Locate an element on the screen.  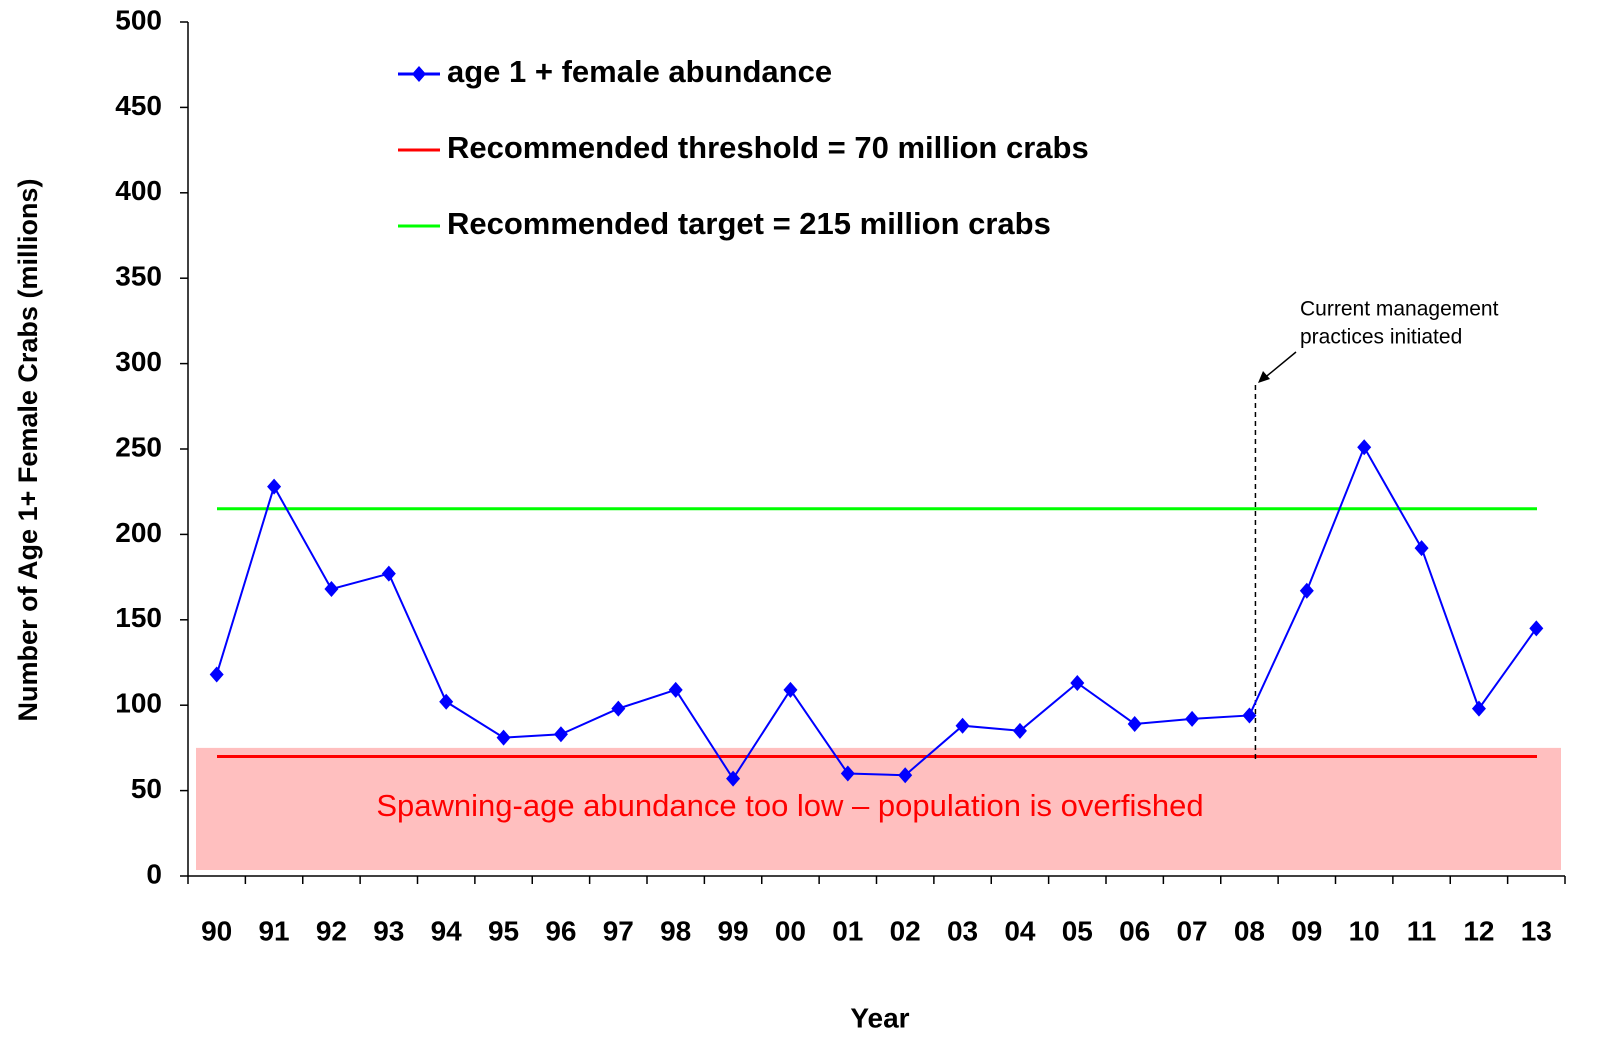
x-tick-label: 97 is located at coordinates (618, 930).